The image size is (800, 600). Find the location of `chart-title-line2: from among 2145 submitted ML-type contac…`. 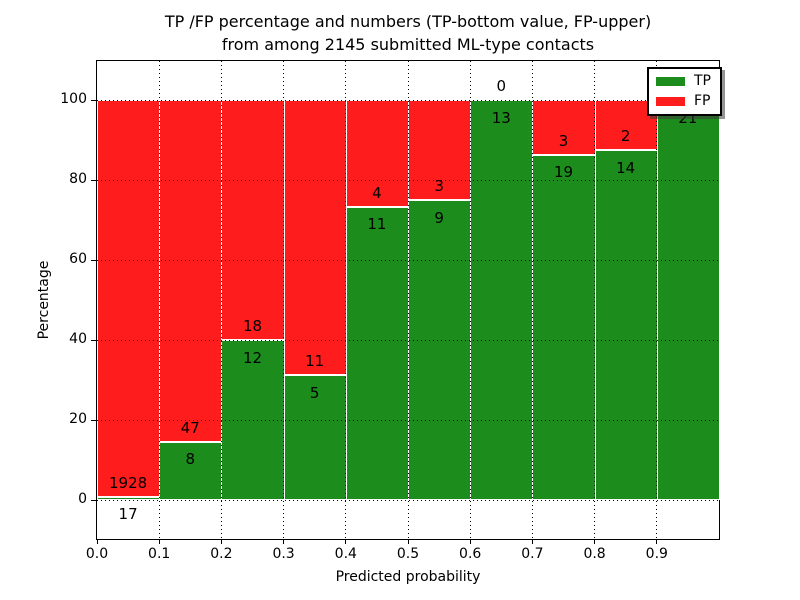

chart-title-line2: from among 2145 submitted ML-type contac… is located at coordinates (408, 44).